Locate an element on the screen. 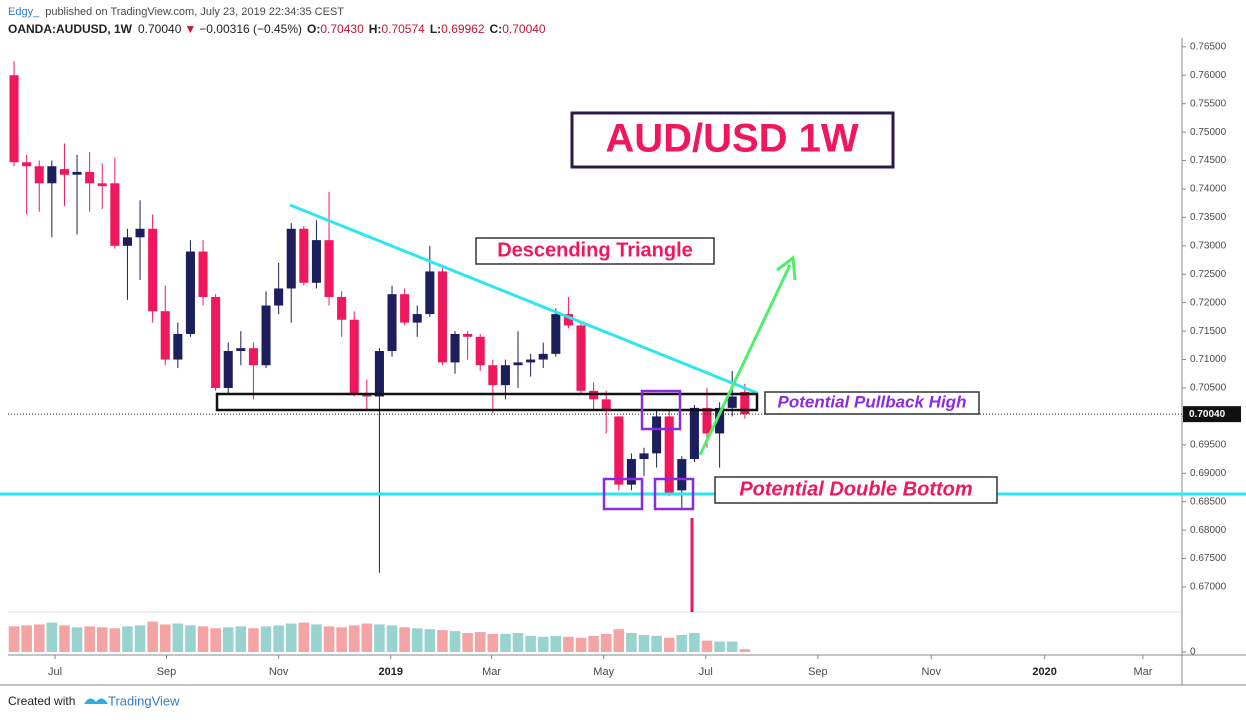 The image size is (1246, 720). ohlc-key: L: is located at coordinates (435, 29).